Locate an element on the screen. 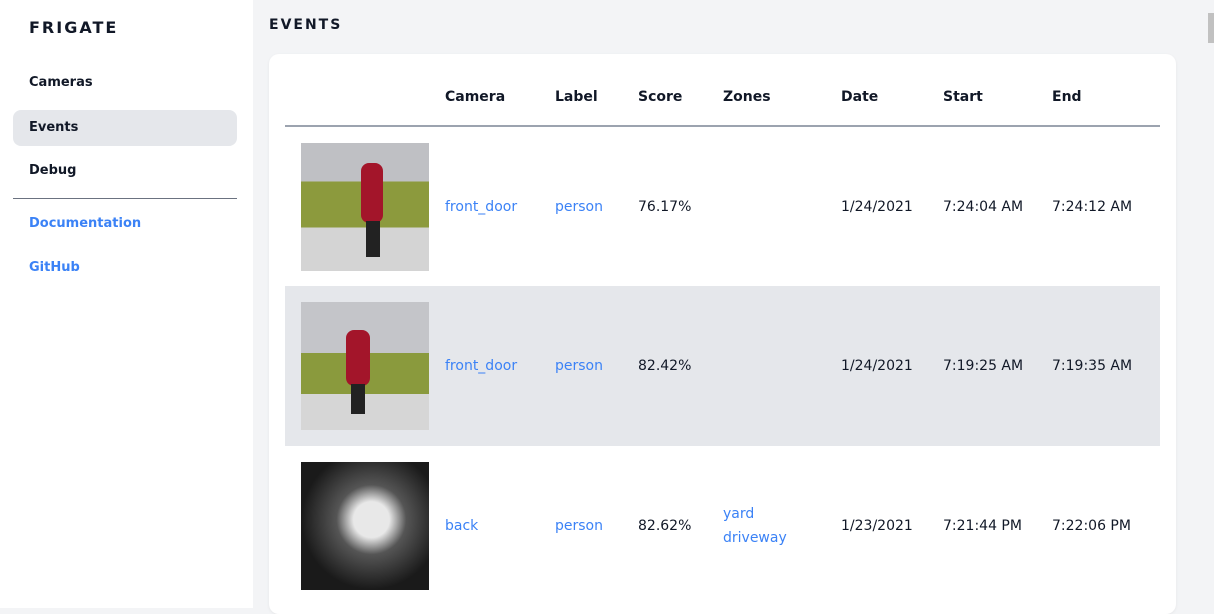 This screenshot has width=1214, height=614. sidebar-item-cameras: Cameras is located at coordinates (61, 82).